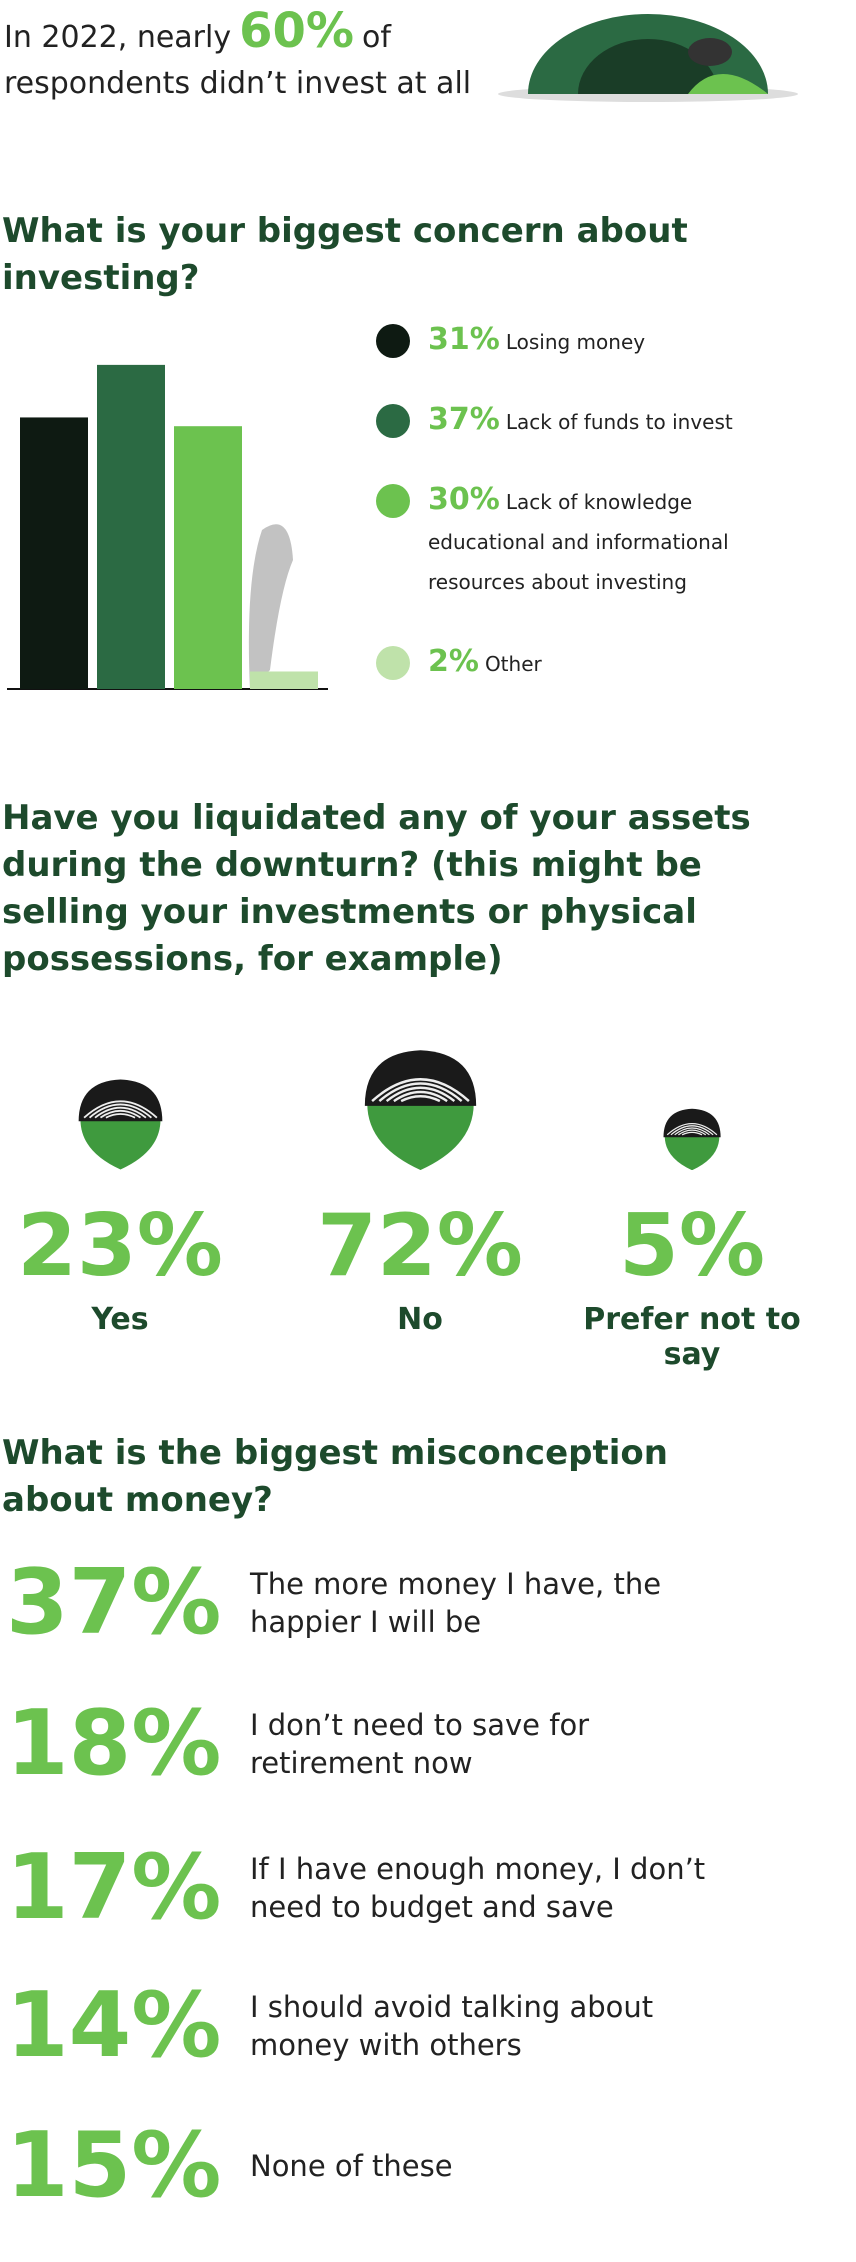  What do you see at coordinates (602, 663) in the screenshot?
I see `legend-text: 2% Other` at bounding box center [602, 663].